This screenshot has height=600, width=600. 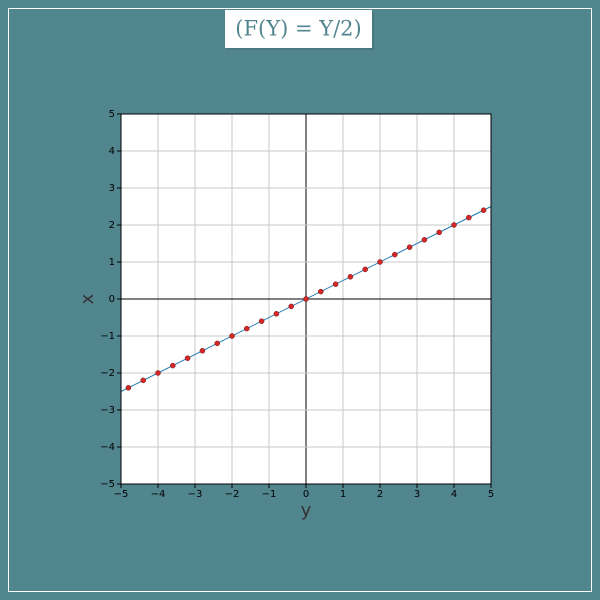 What do you see at coordinates (112, 225) in the screenshot?
I see `y-tick-label: 2` at bounding box center [112, 225].